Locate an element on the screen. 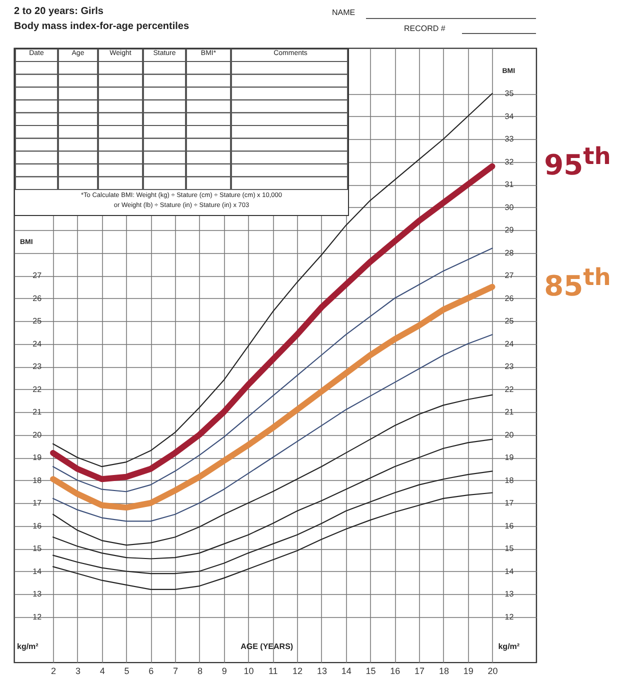 The height and width of the screenshot is (687, 631). x-tick-label: 18 is located at coordinates (443, 671).